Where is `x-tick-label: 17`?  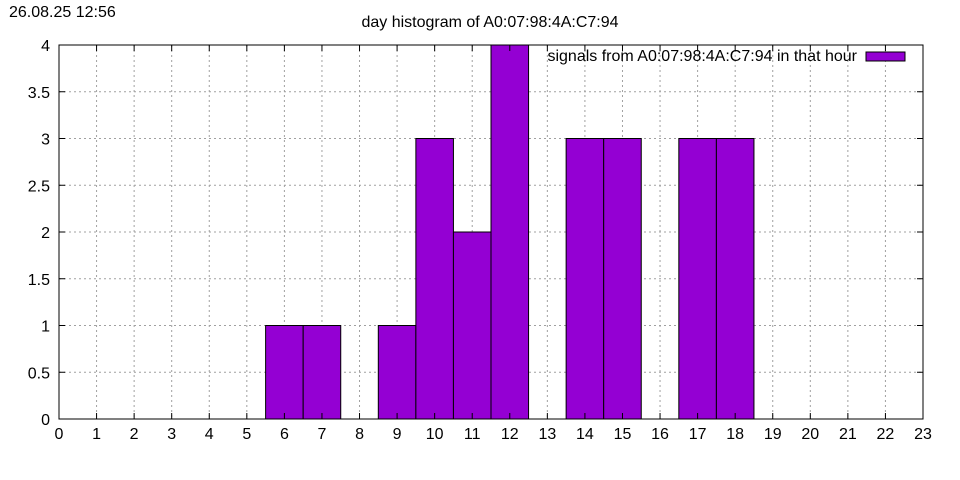
x-tick-label: 17 is located at coordinates (698, 434).